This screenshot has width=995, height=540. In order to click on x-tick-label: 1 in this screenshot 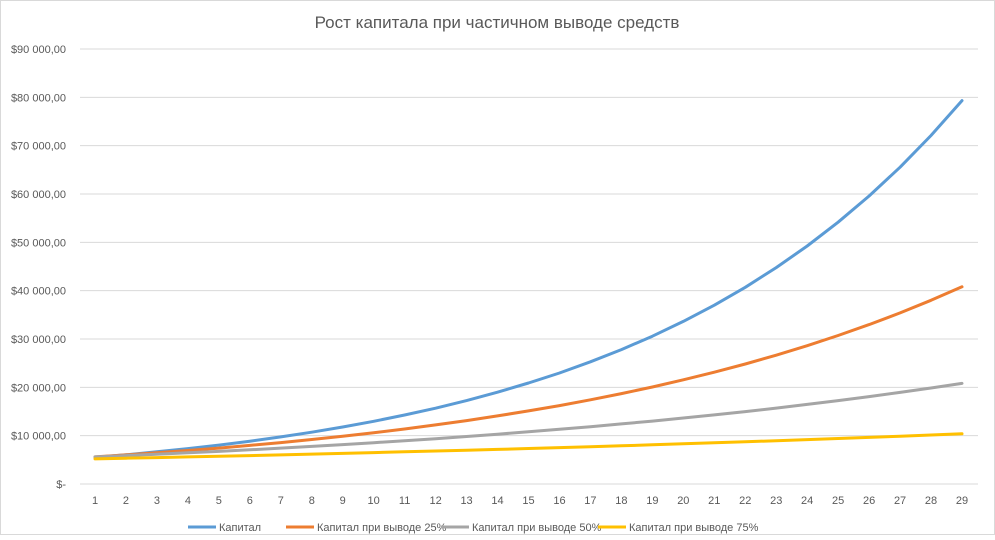, I will do `click(95, 501)`.